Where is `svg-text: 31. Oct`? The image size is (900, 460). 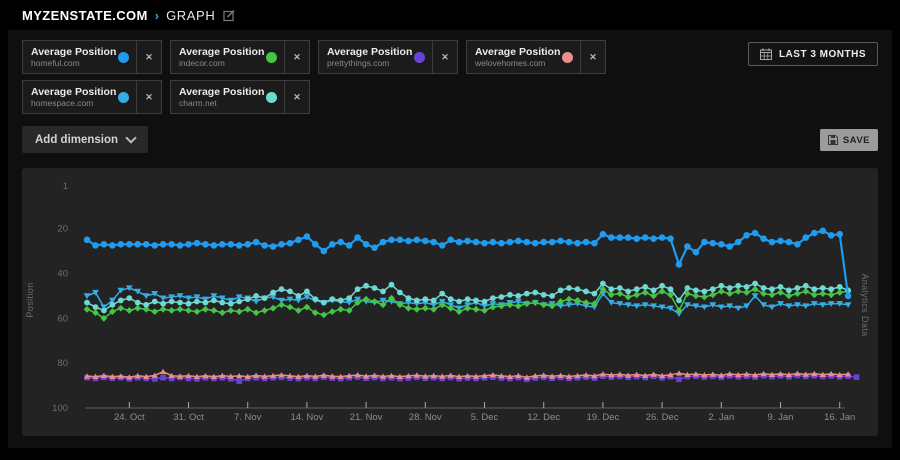
svg-text: 31. Oct is located at coordinates (188, 417).